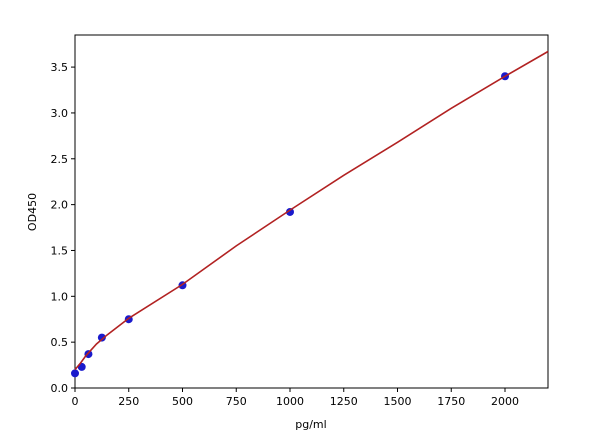 The height and width of the screenshot is (445, 600). What do you see at coordinates (75, 401) in the screenshot?
I see `x-tick-label: 0` at bounding box center [75, 401].